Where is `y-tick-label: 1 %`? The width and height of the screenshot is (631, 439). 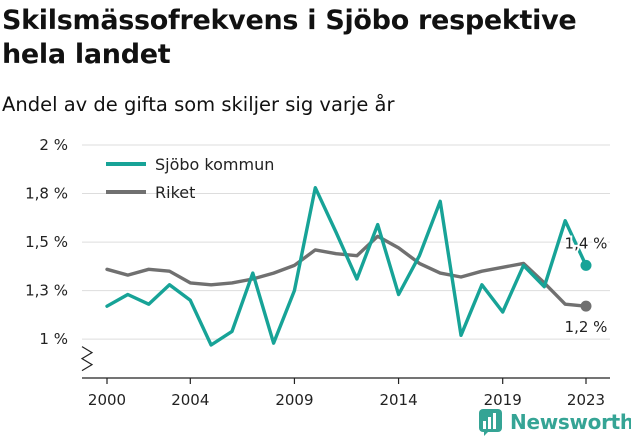
y-tick-label: 1 % is located at coordinates (53, 339).